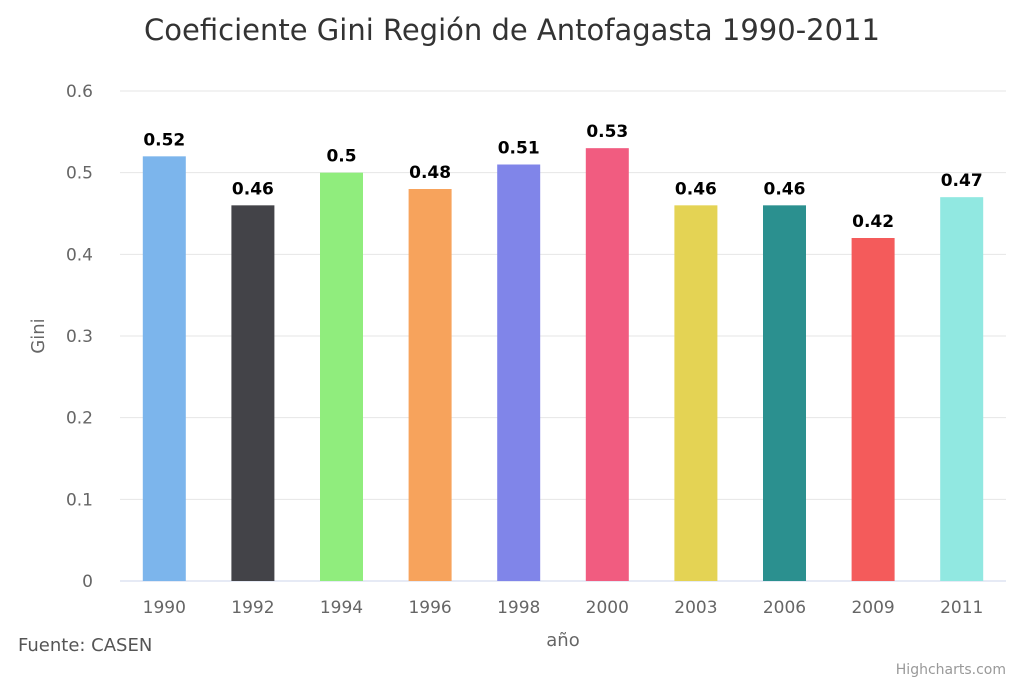 The image size is (1024, 683). What do you see at coordinates (87, 582) in the screenshot?
I see `y-tick-label: 0` at bounding box center [87, 582].